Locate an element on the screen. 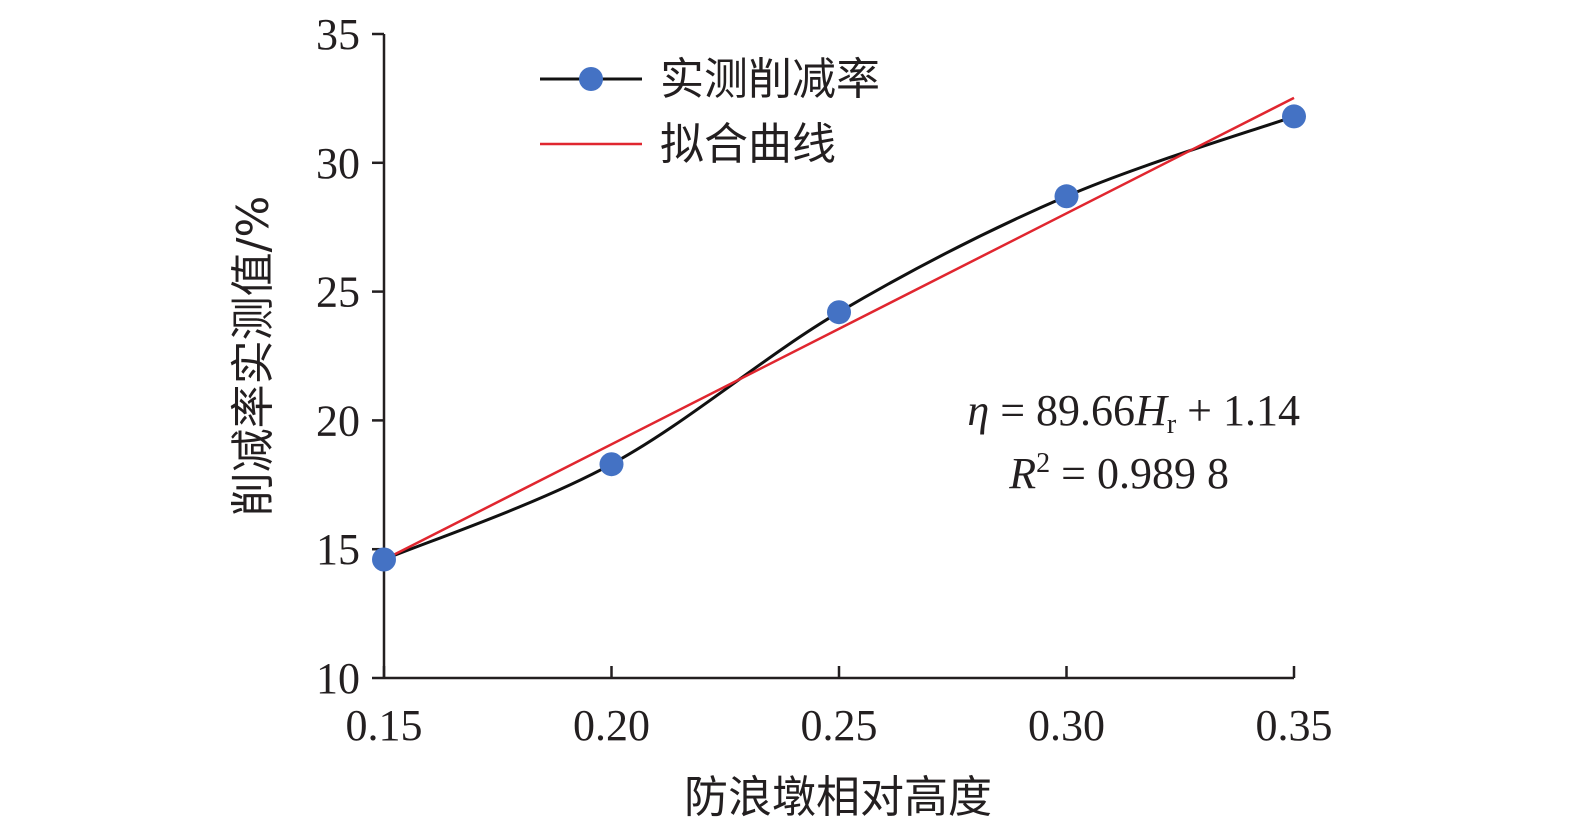 Image resolution: width=1575 pixels, height=831 pixels. legend-label-measured: 实测削减率 is located at coordinates (770, 79).